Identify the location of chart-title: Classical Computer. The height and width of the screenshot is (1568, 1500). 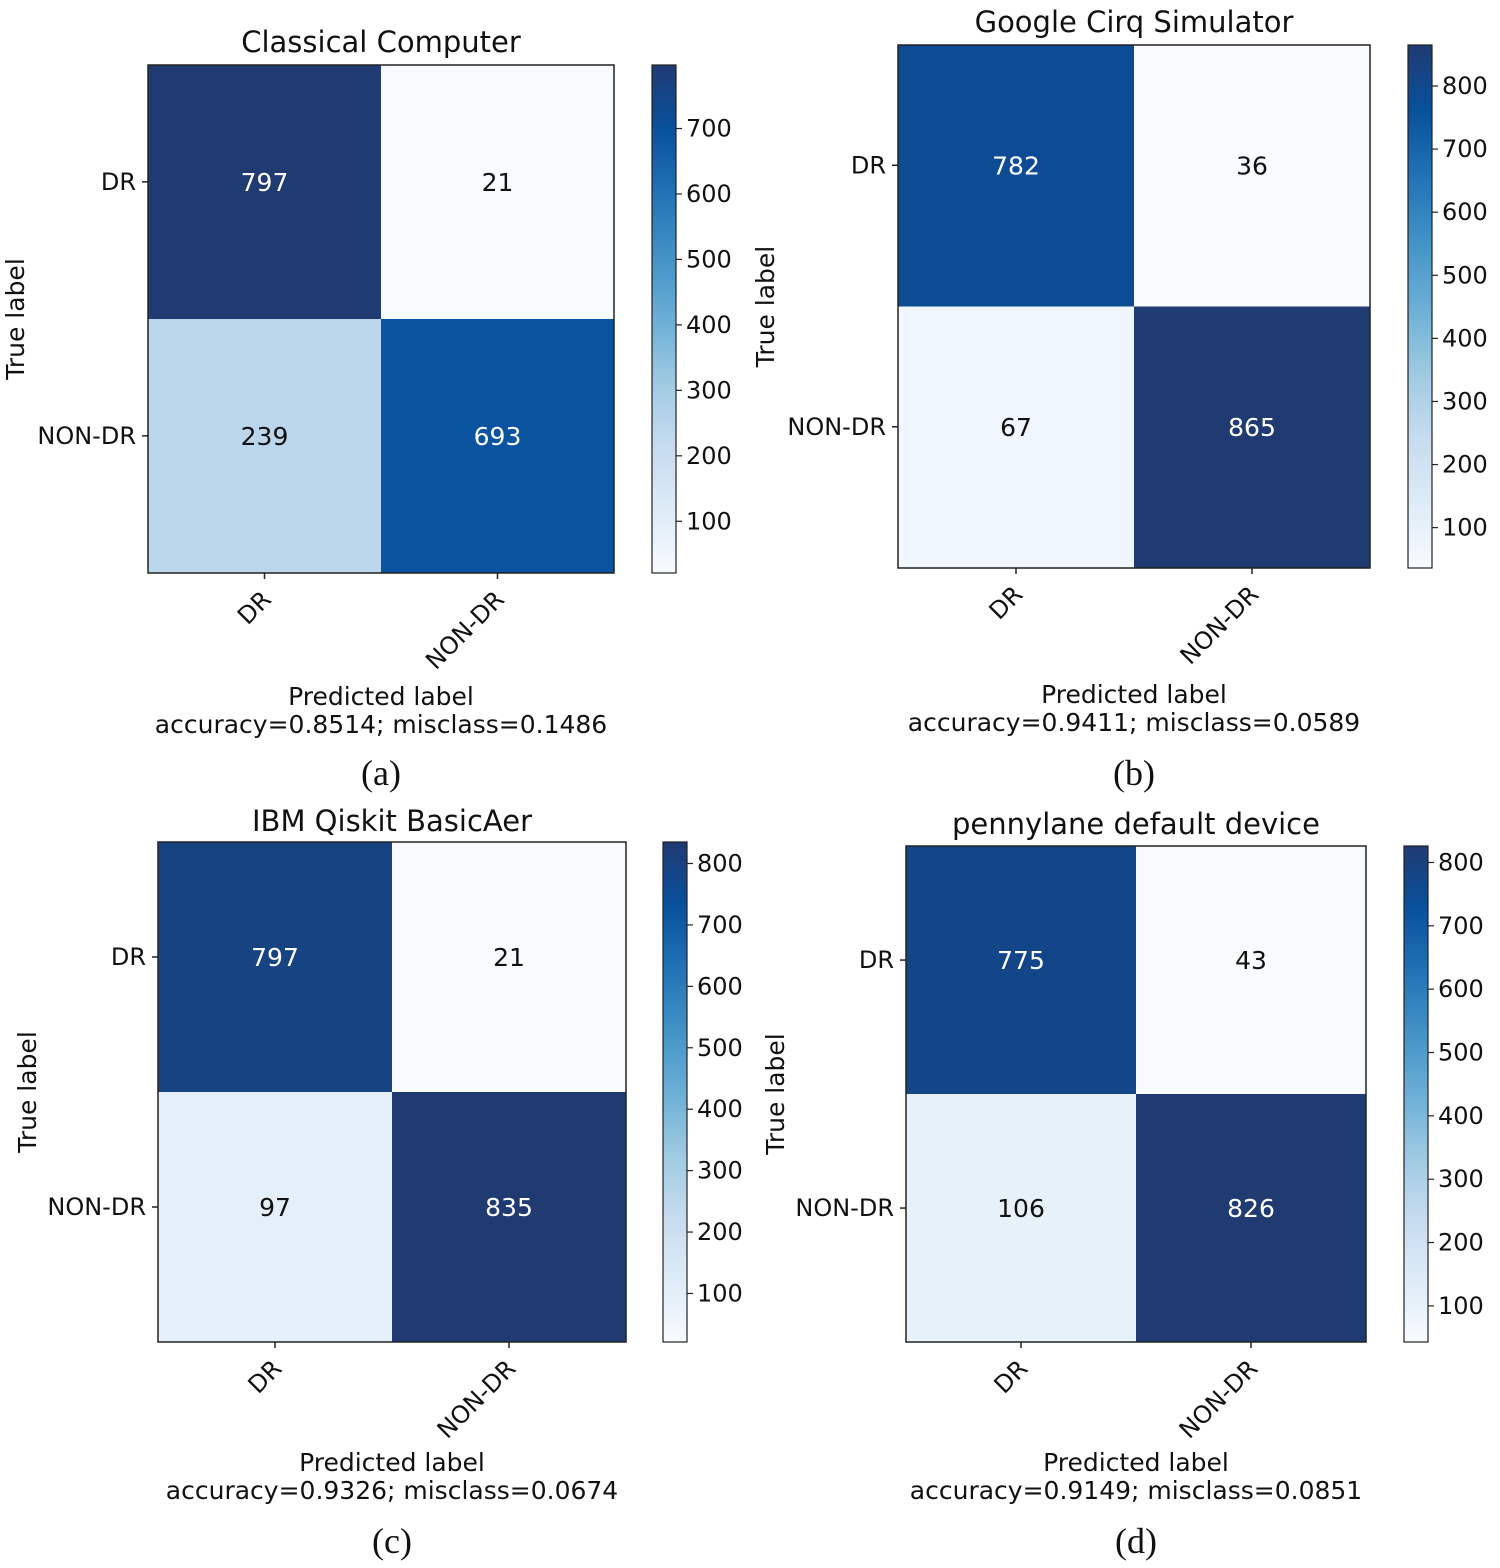
(381, 42).